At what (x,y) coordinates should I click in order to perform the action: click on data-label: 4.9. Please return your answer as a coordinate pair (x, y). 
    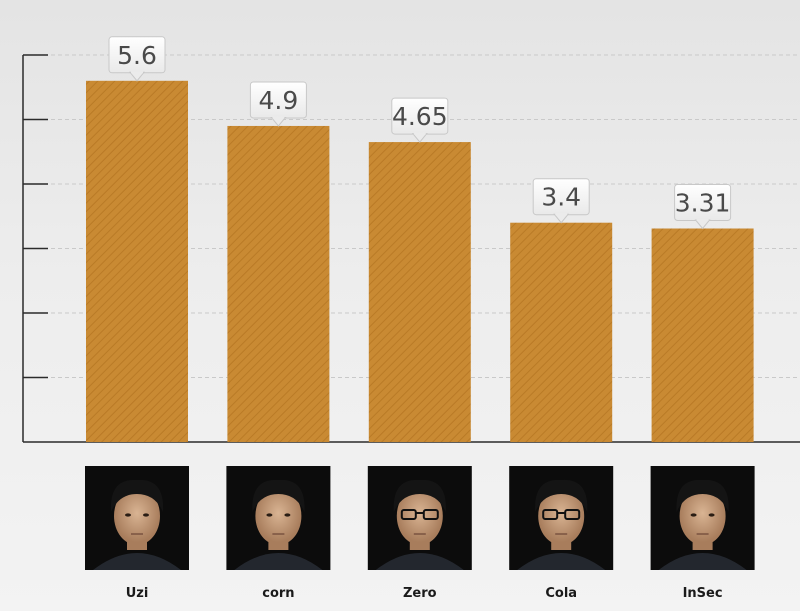
    Looking at the image, I should click on (279, 100).